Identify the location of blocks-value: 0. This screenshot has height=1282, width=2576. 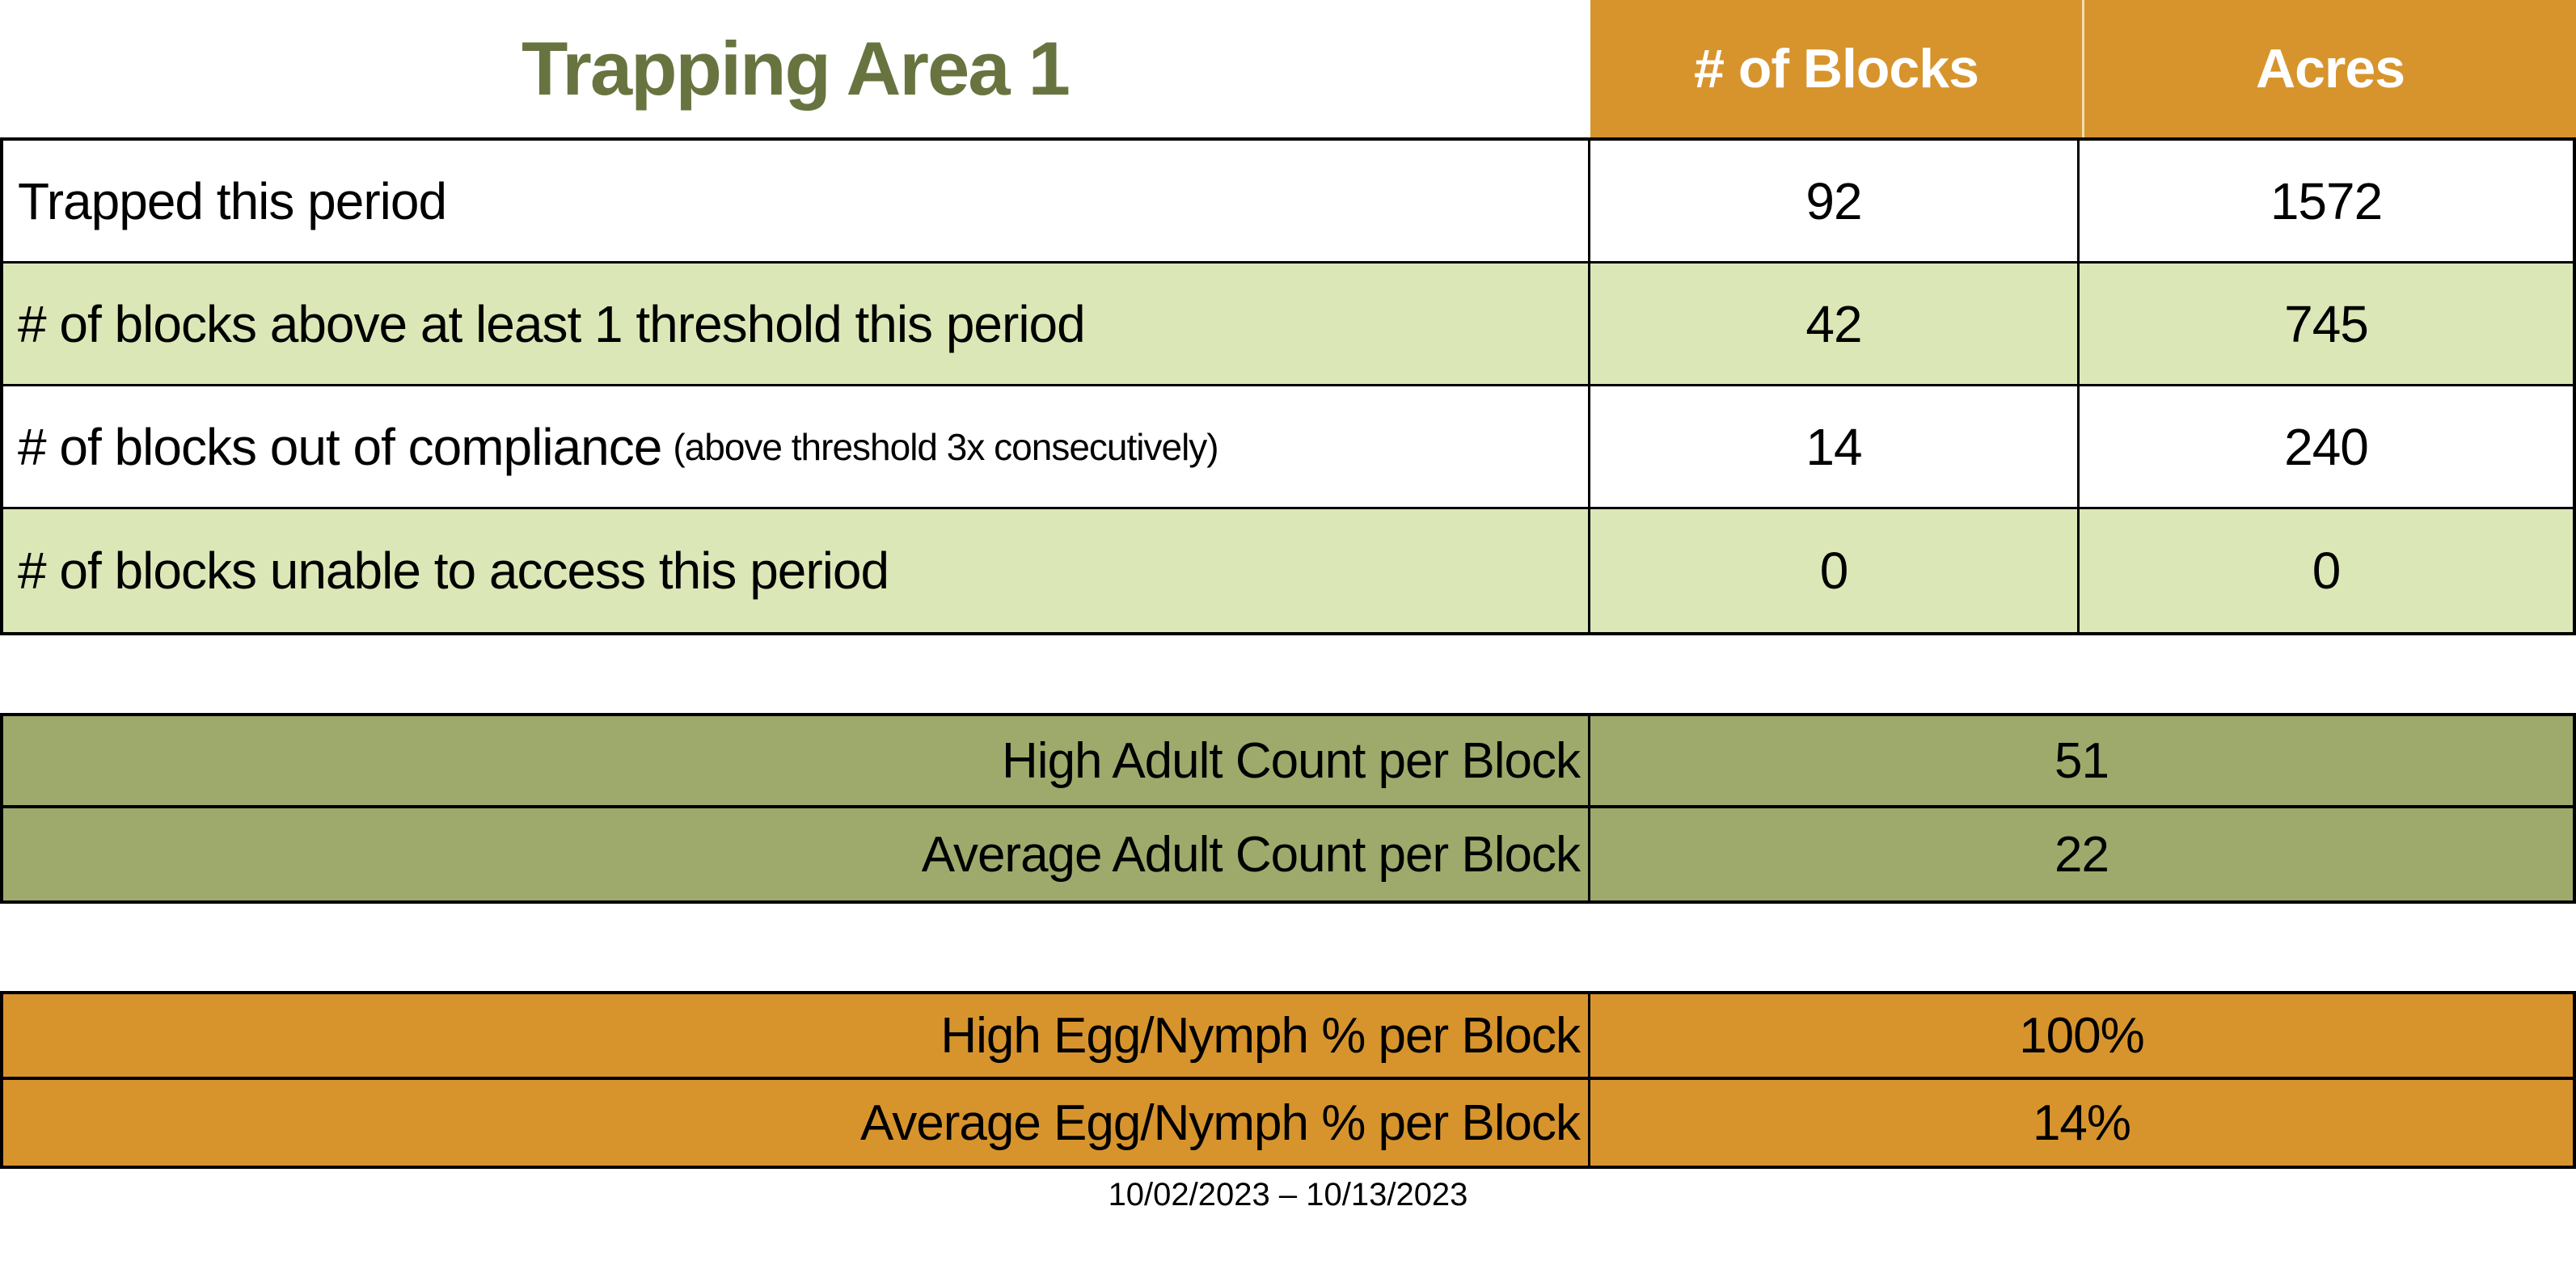
(1835, 570).